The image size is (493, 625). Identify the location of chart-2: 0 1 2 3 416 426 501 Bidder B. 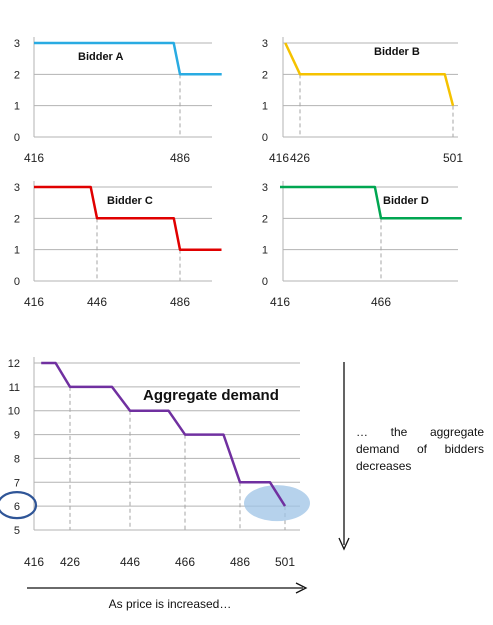
(362, 101).